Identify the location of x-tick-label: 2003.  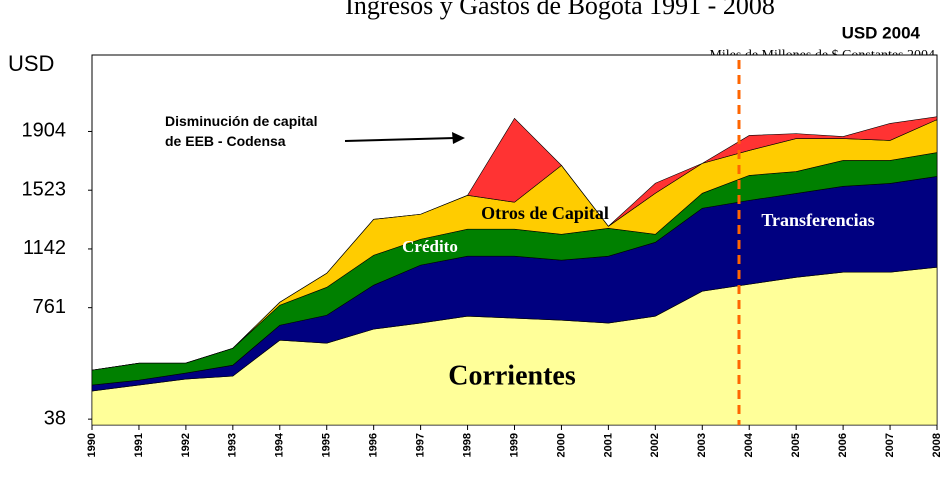
(702, 445).